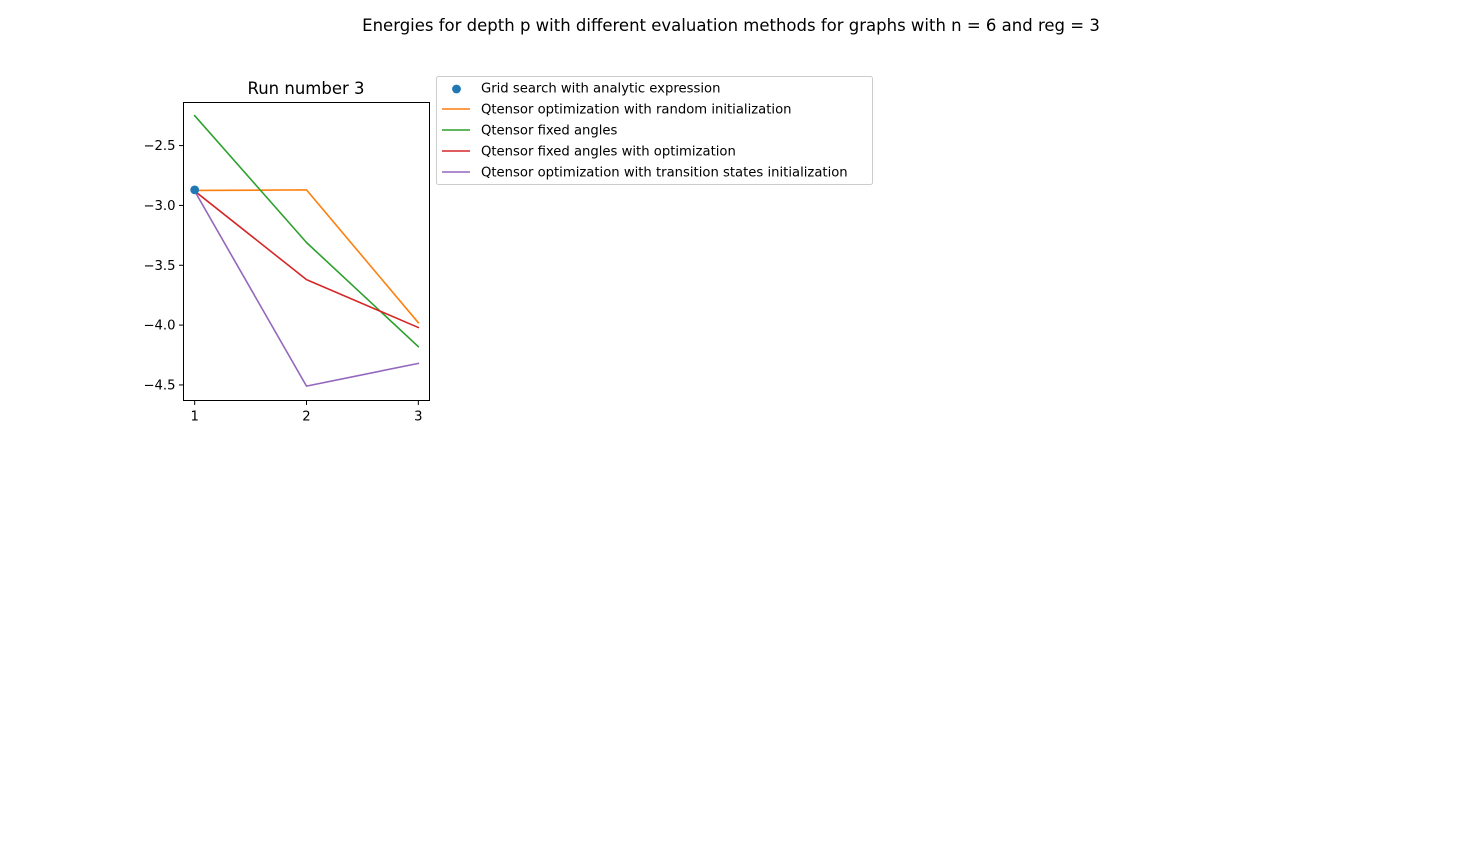 This screenshot has width=1463, height=851. What do you see at coordinates (306, 417) in the screenshot?
I see `x-tick-label: 2` at bounding box center [306, 417].